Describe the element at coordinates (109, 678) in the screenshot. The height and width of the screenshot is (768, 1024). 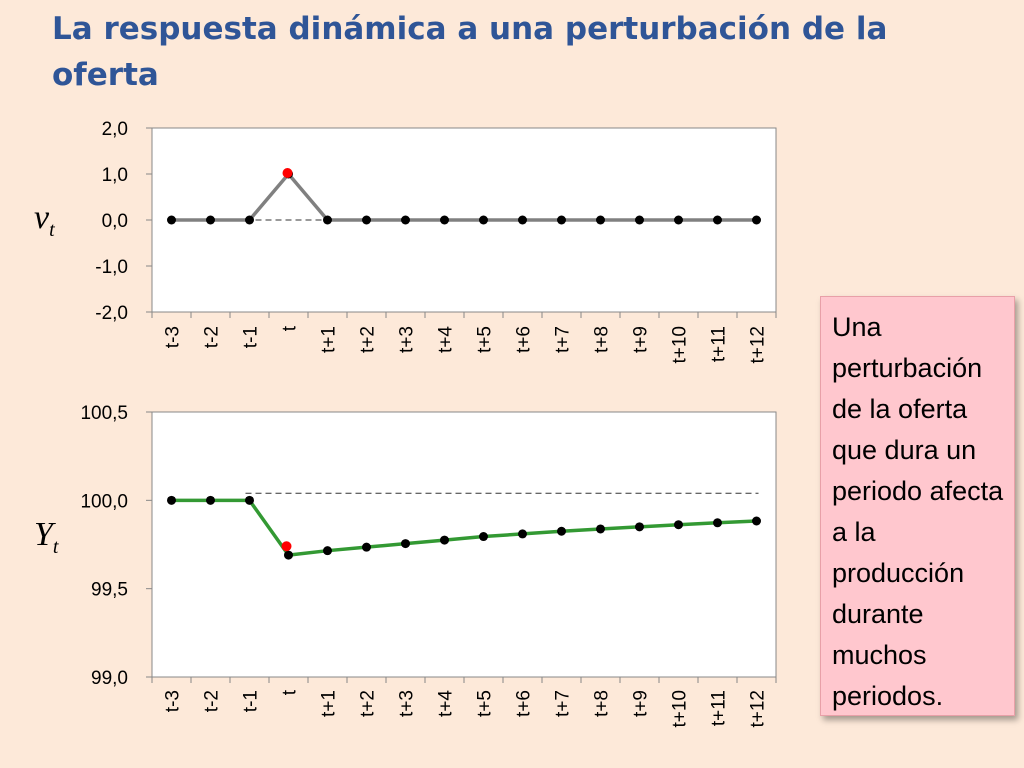
I see `y-tick-label: 99,0` at that location.